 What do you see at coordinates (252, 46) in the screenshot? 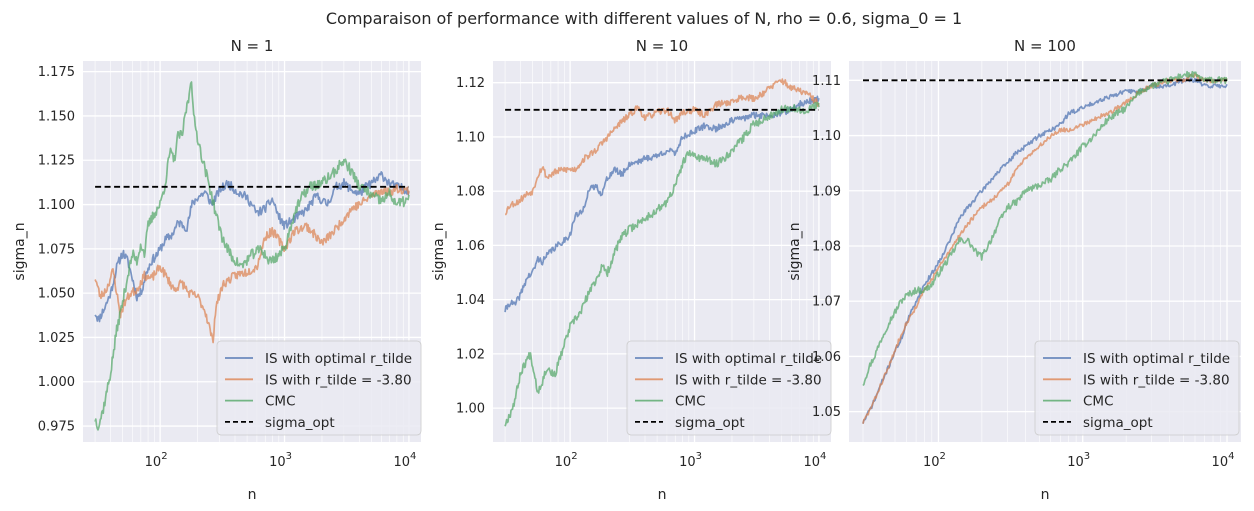
I see `panel-title: N = 1` at bounding box center [252, 46].